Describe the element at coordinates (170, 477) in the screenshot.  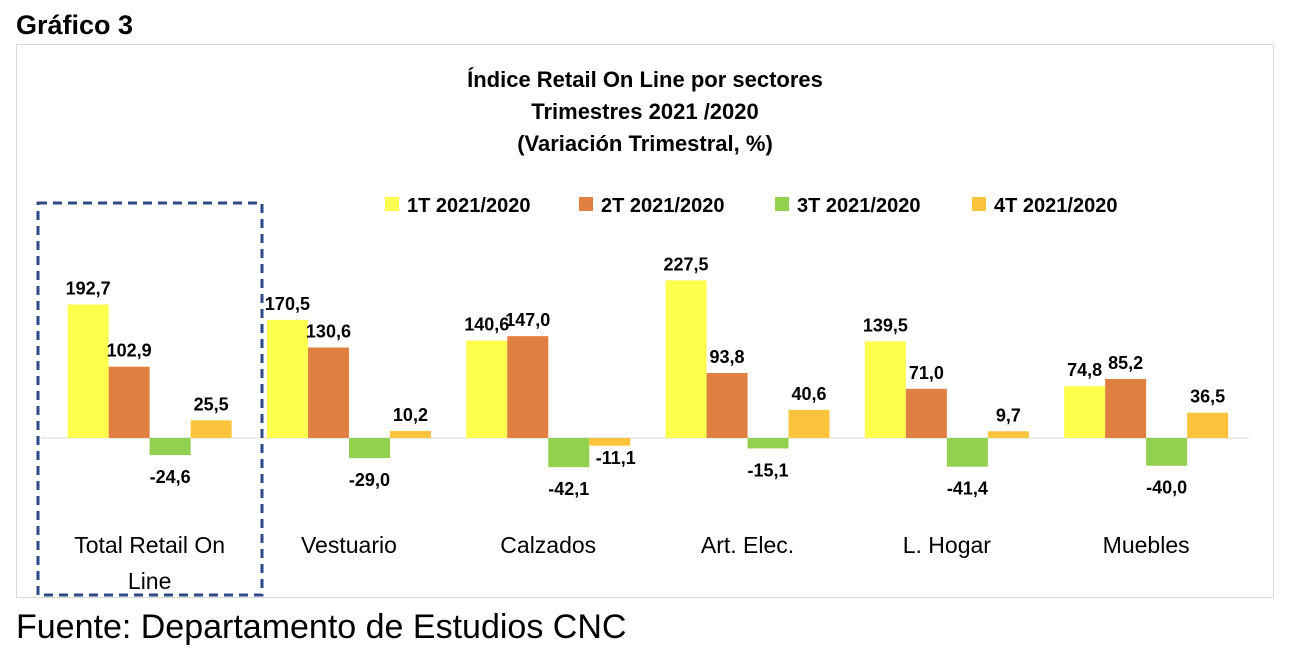
I see `data-label: -24,6` at that location.